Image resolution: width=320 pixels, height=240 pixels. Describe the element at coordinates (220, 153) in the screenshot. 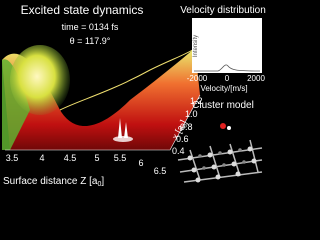

I see `cluster-drawing` at that location.